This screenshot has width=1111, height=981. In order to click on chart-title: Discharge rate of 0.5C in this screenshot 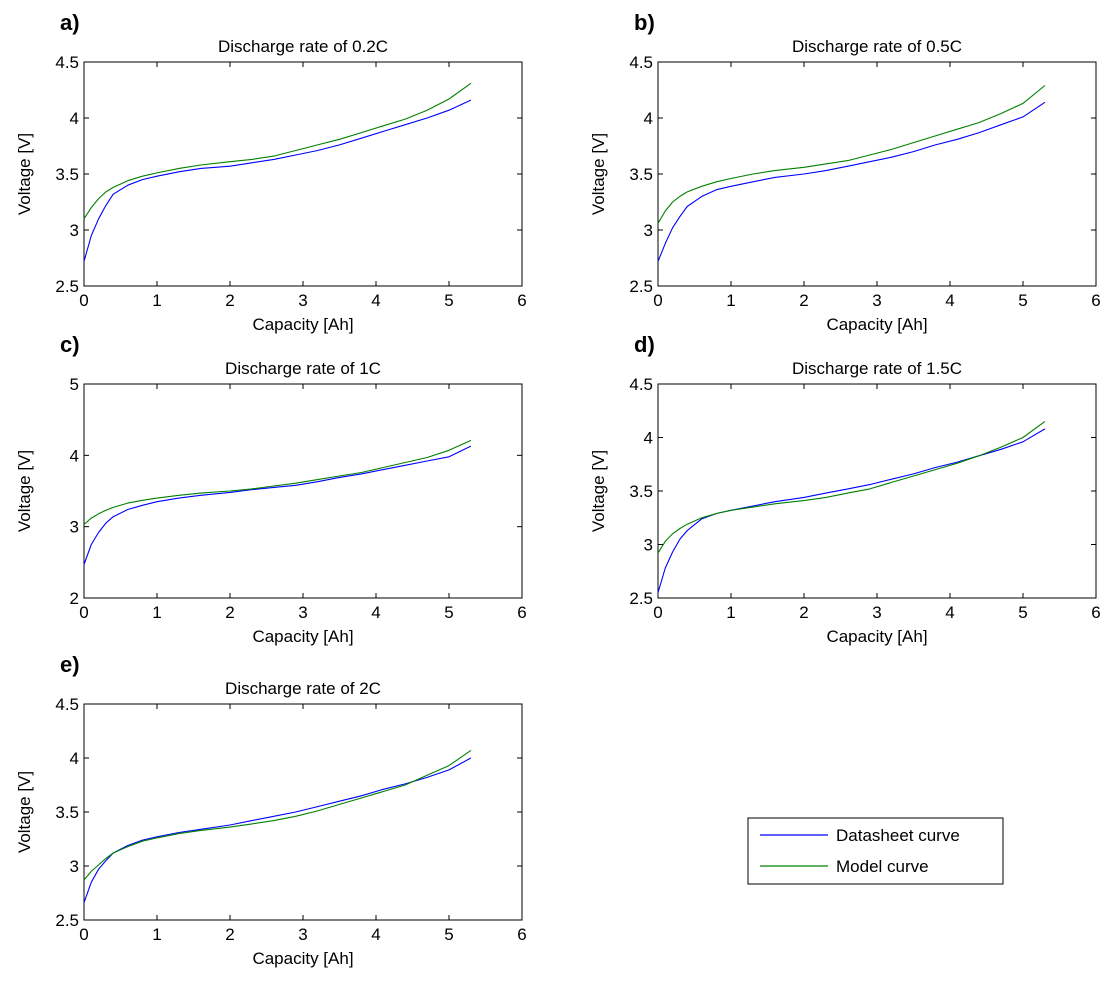, I will do `click(877, 46)`.